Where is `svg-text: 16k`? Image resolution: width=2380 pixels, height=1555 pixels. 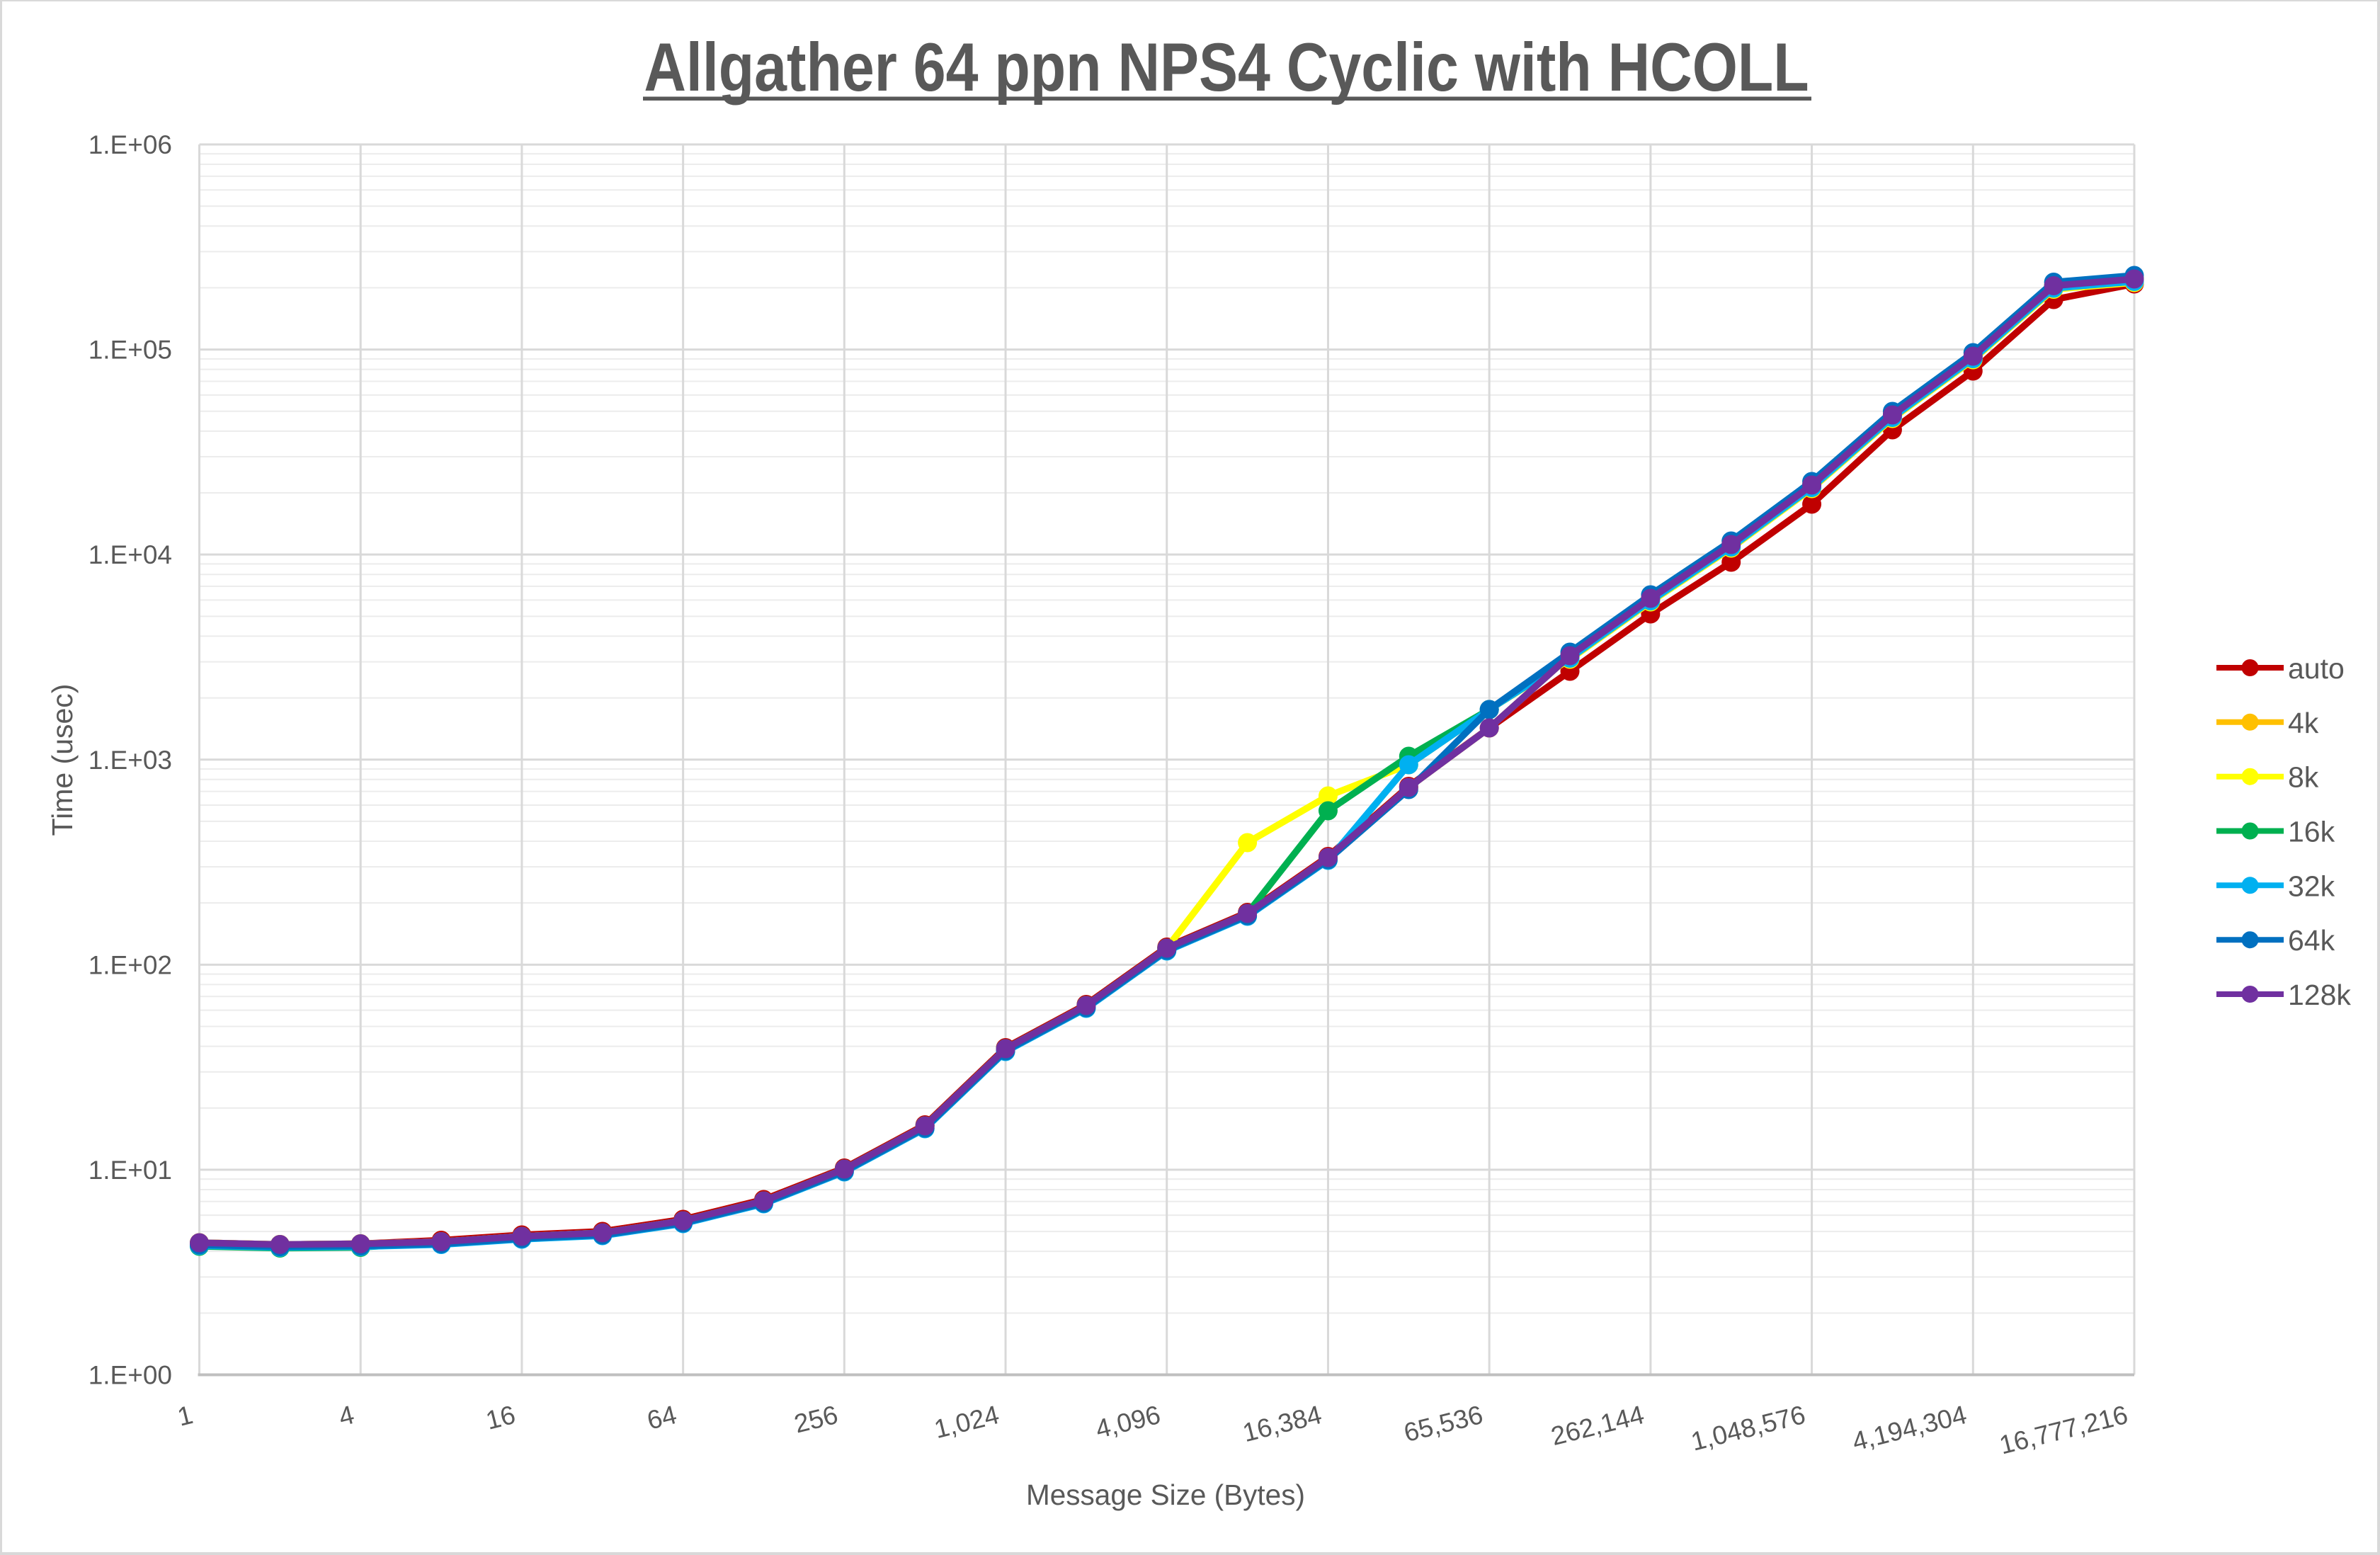 svg-text: 16k is located at coordinates (2311, 832).